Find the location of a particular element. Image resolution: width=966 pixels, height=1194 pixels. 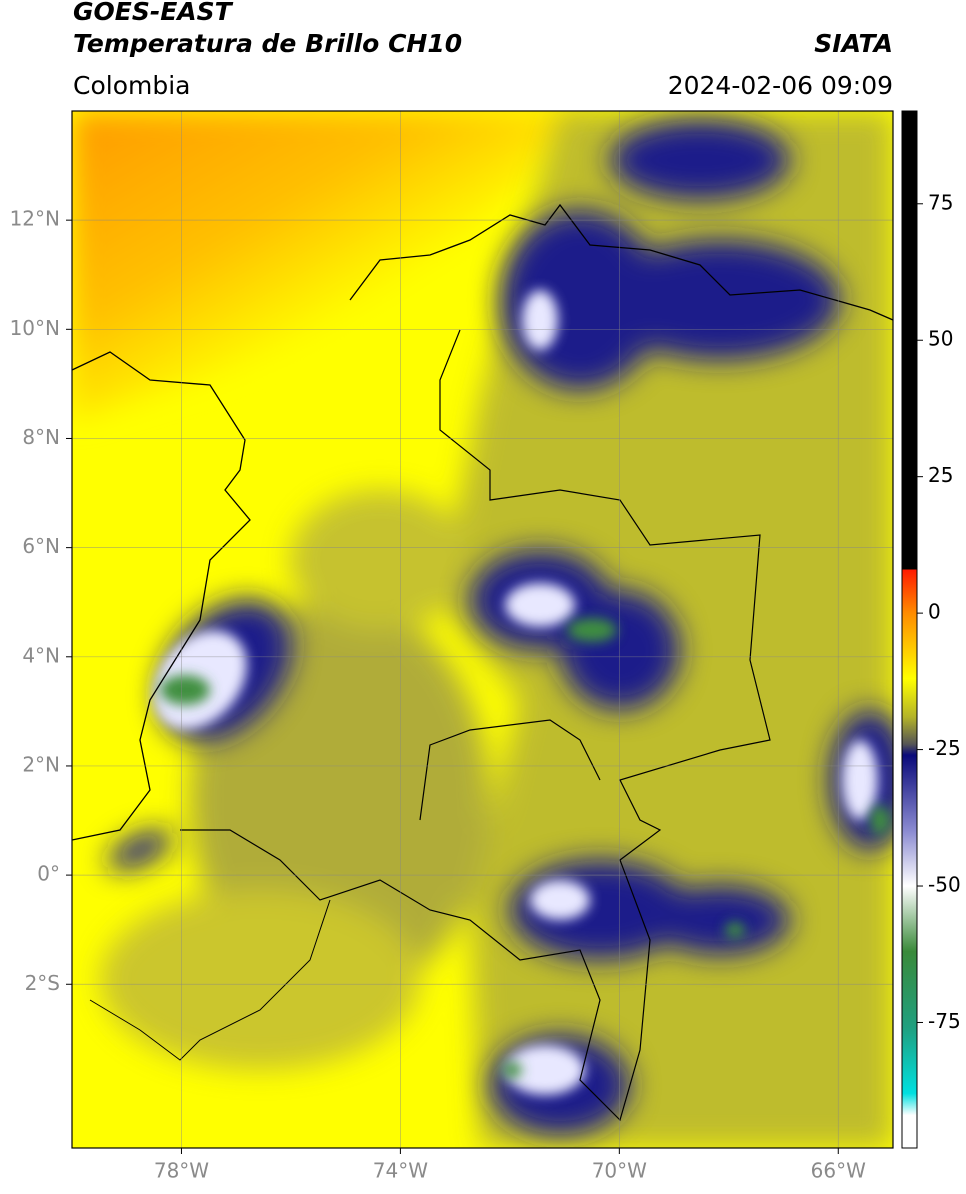

title-line1: GOES-EAST is located at coordinates (153, 13).